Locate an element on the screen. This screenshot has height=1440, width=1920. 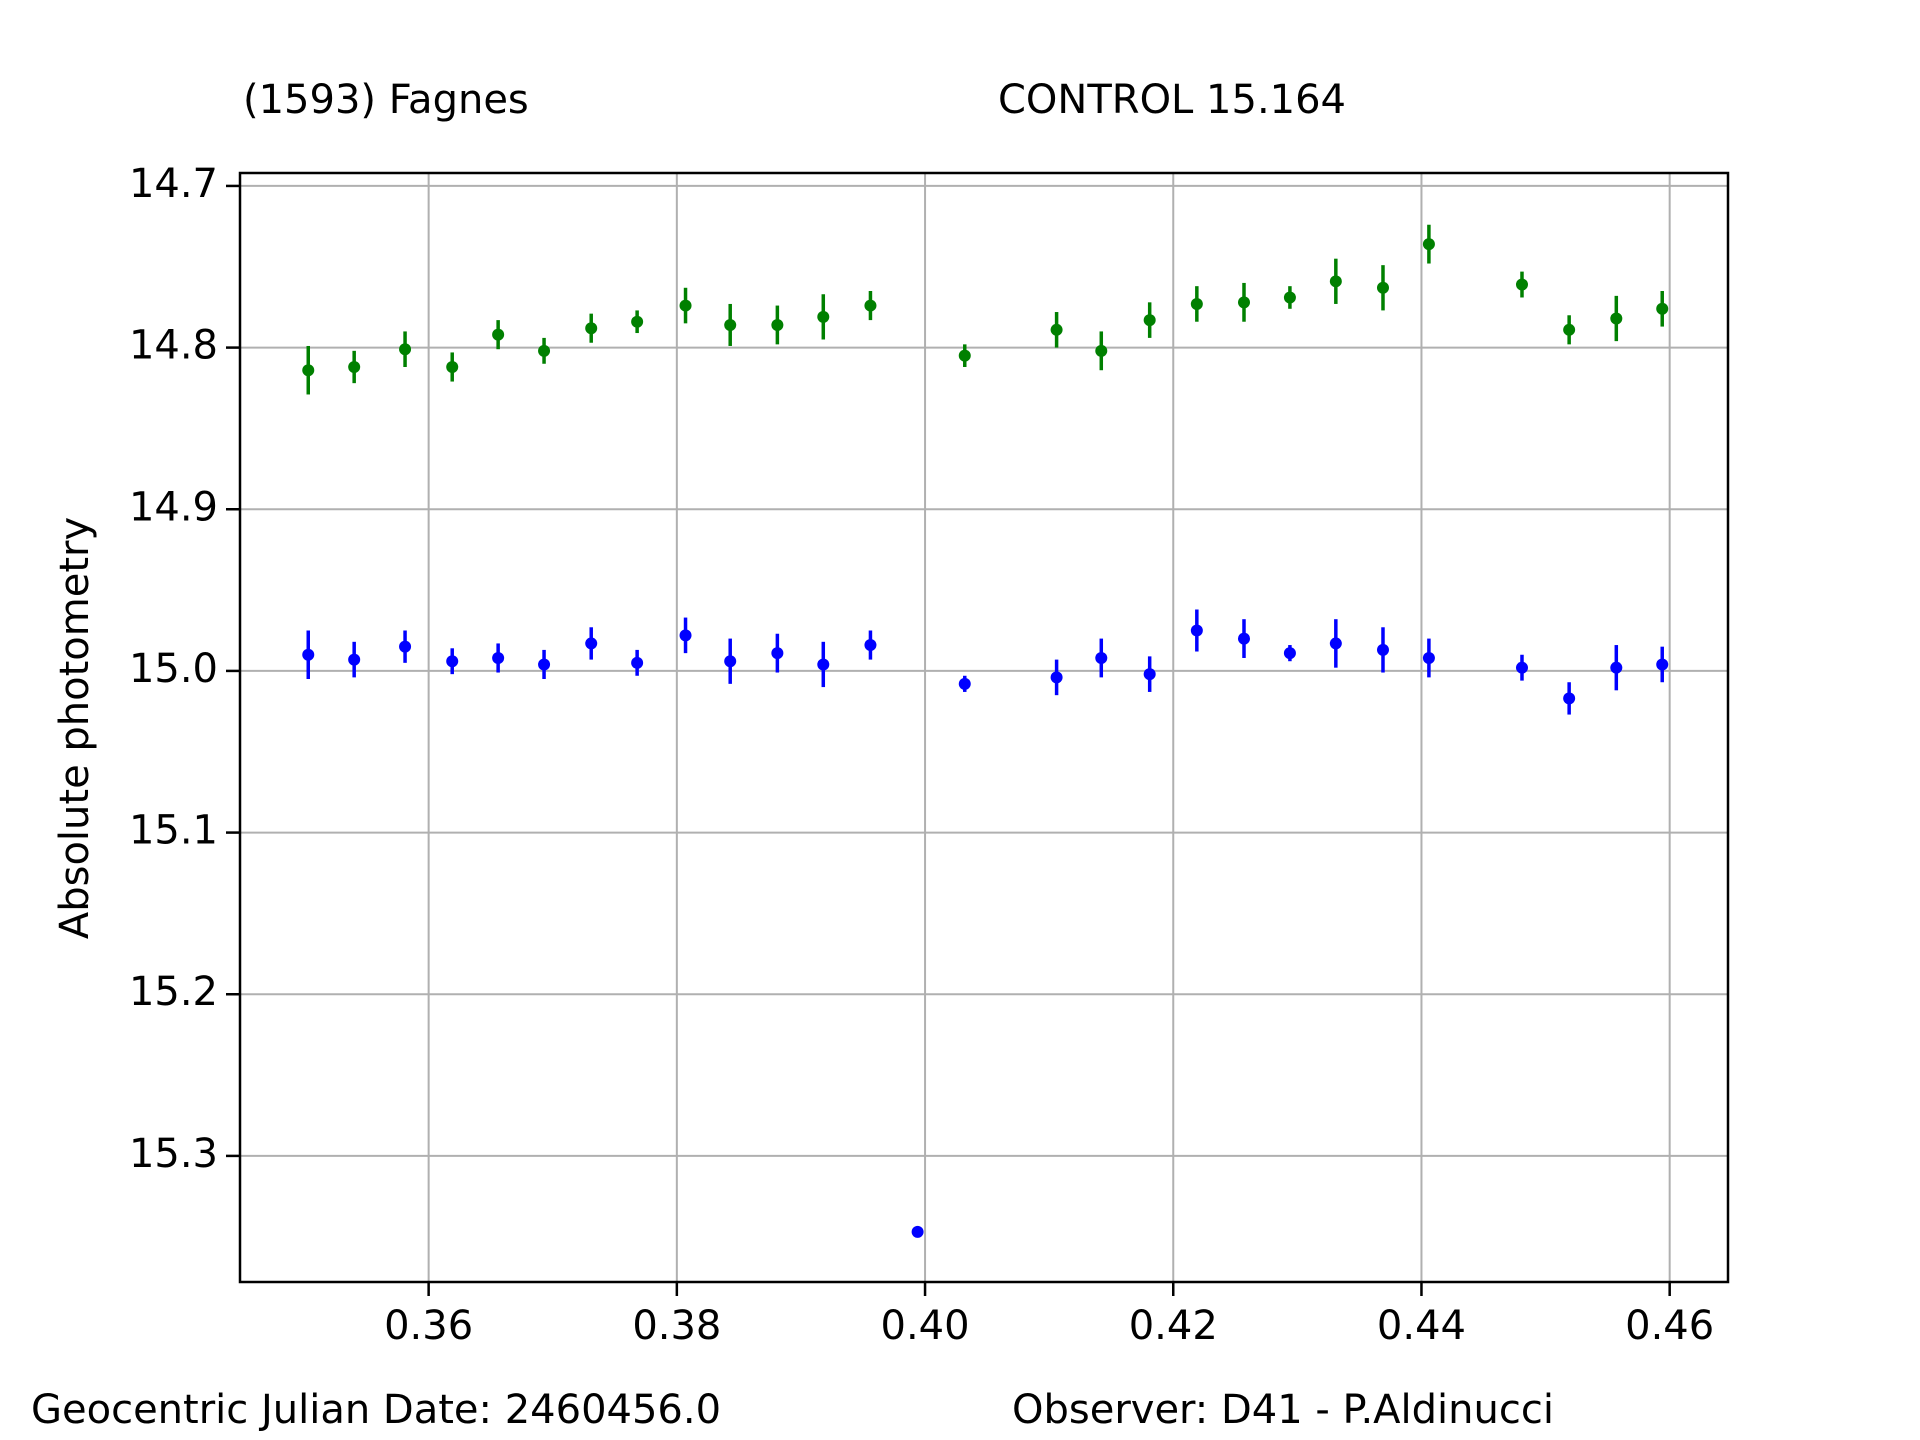
x-tick-label: 0.46 is located at coordinates (1669, 1326).